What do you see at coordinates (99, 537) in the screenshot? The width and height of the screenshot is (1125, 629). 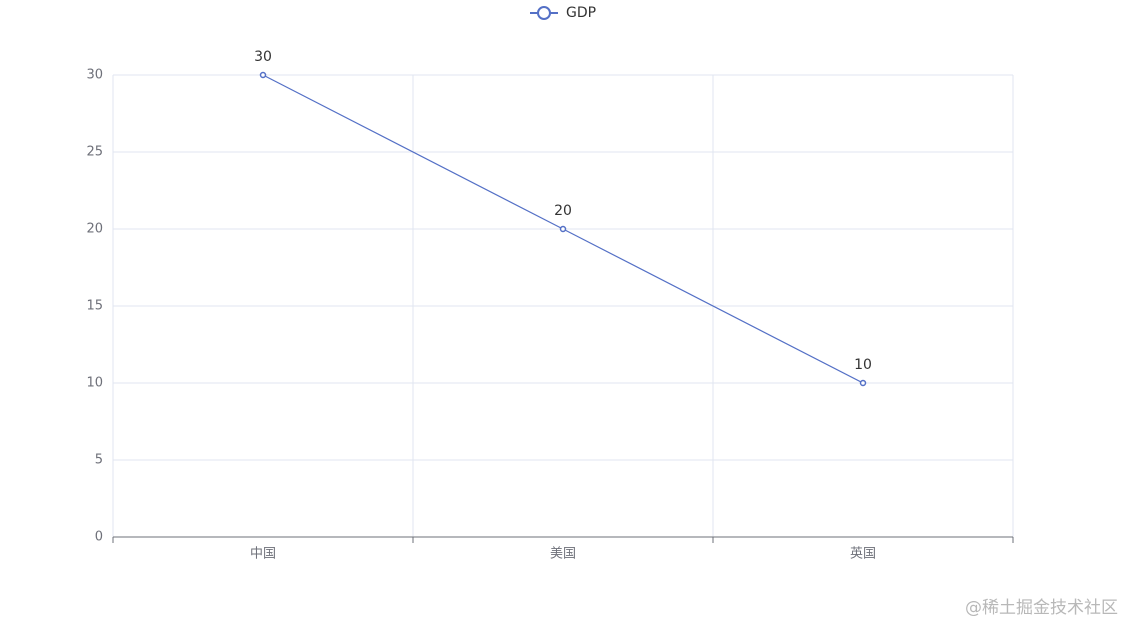 I see `y-tick-label: 0` at bounding box center [99, 537].